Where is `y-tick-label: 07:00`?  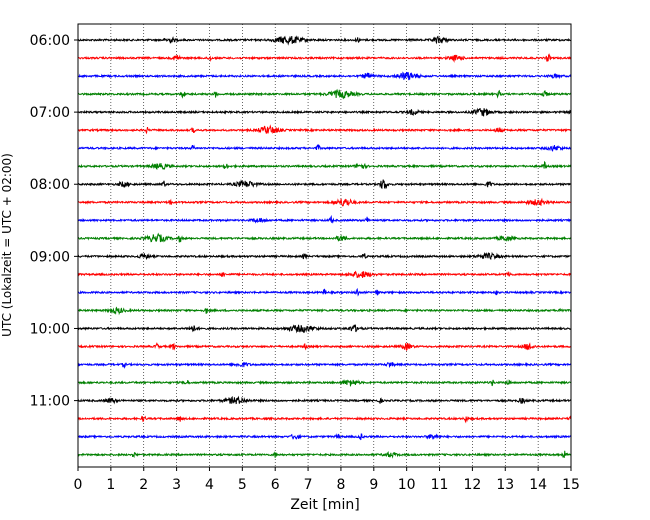 y-tick-label: 07:00 is located at coordinates (50, 113).